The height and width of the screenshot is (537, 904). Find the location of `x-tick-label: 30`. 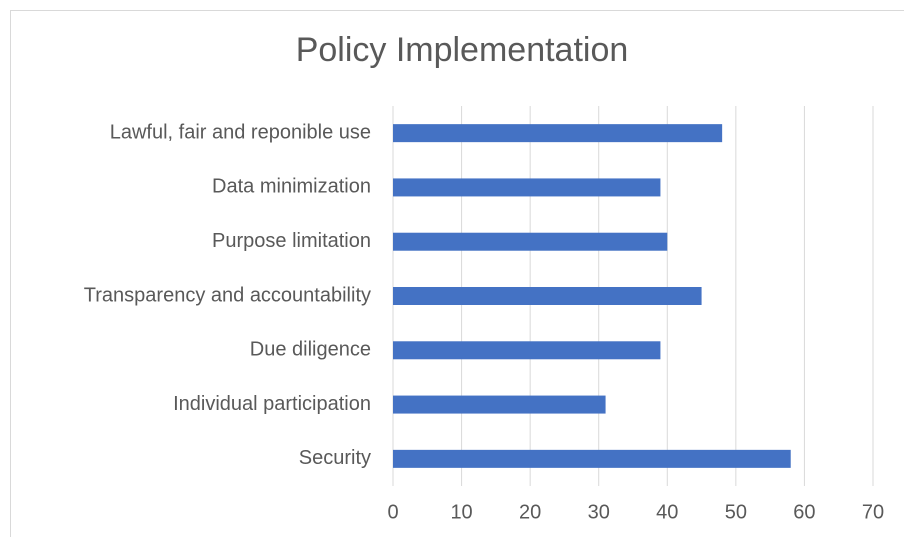

x-tick-label: 30 is located at coordinates (599, 512).